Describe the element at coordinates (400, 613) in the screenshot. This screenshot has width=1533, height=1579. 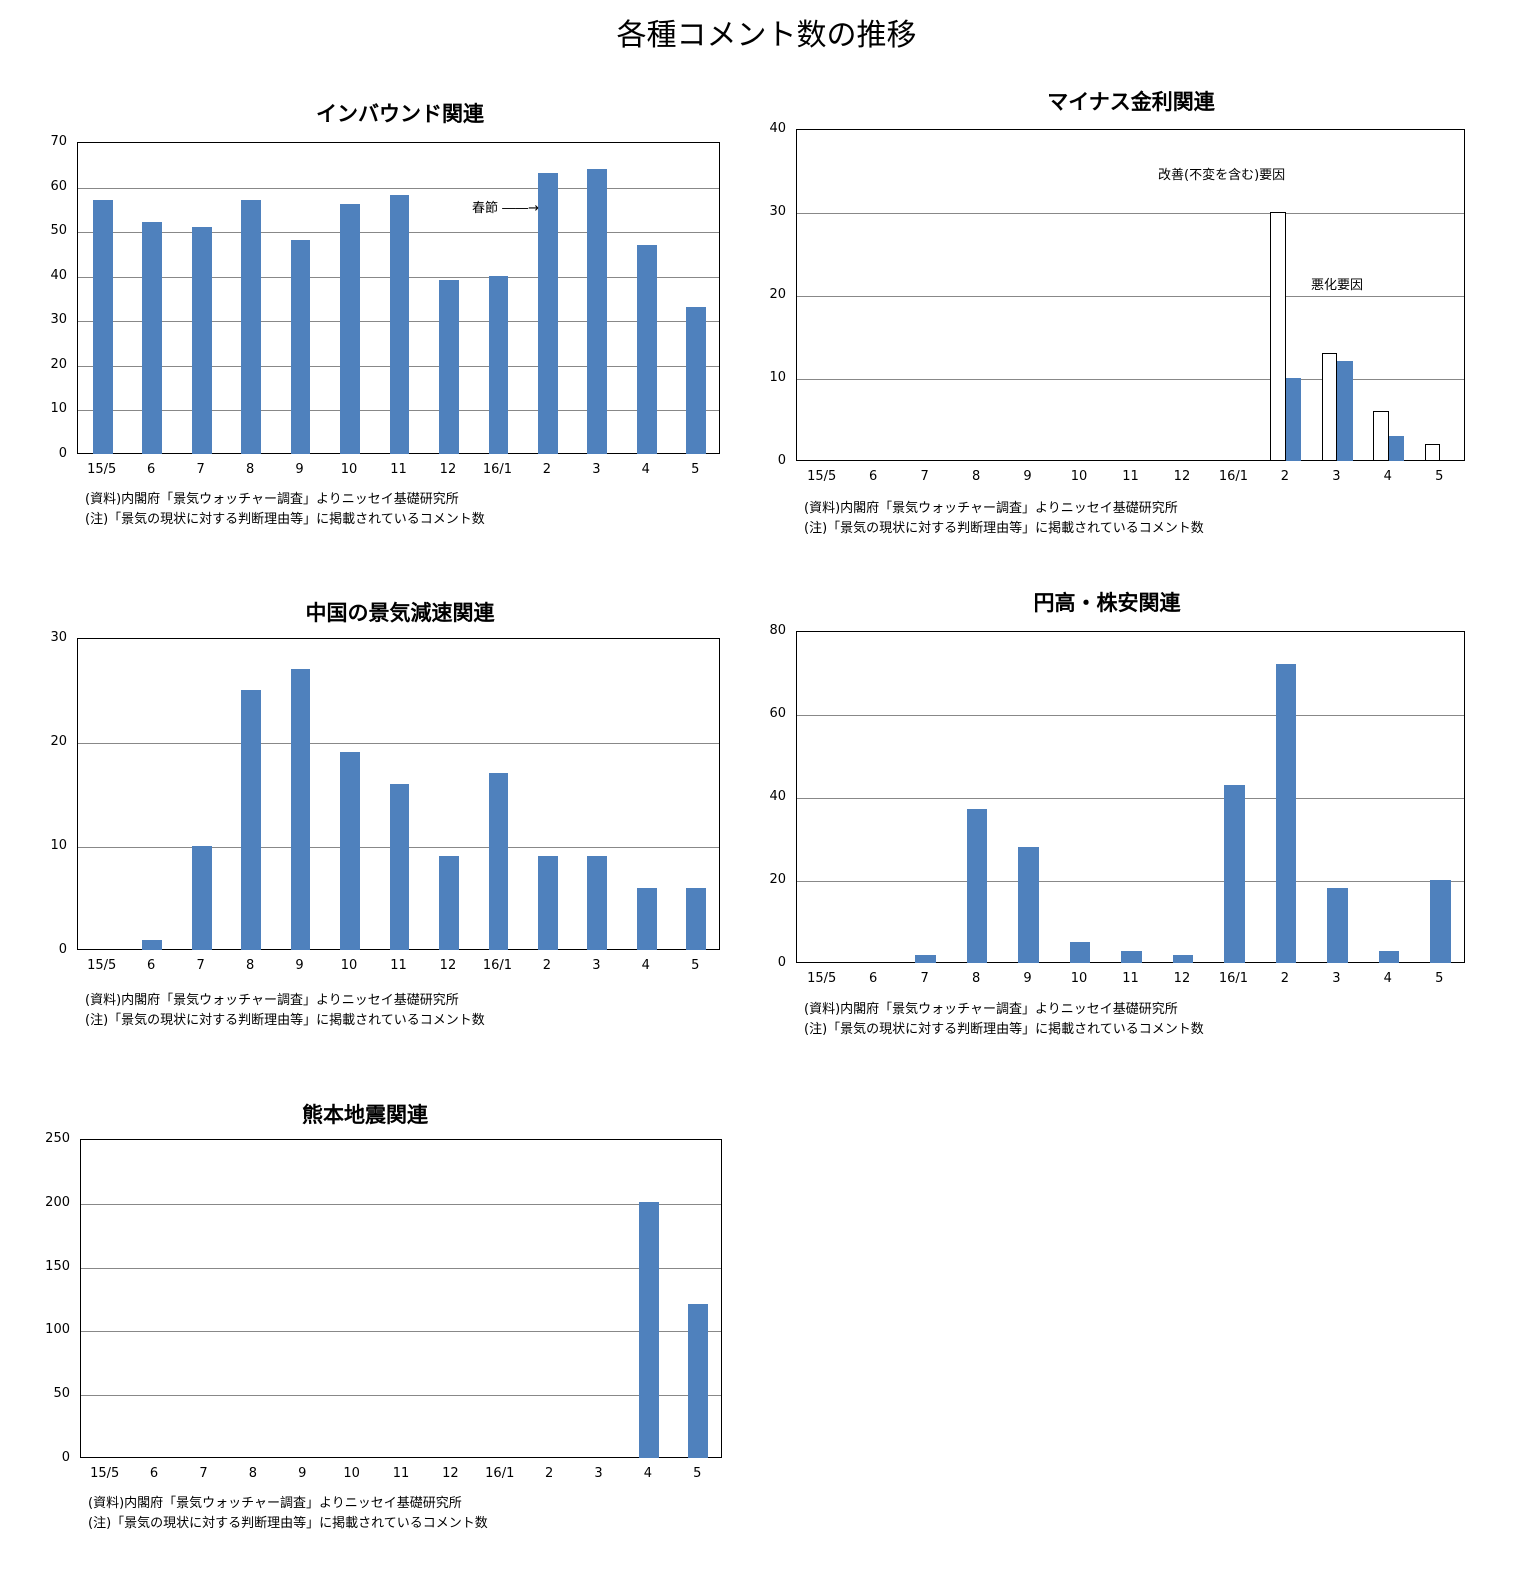
I see `chart-title: 中国の景気減速関連` at that location.